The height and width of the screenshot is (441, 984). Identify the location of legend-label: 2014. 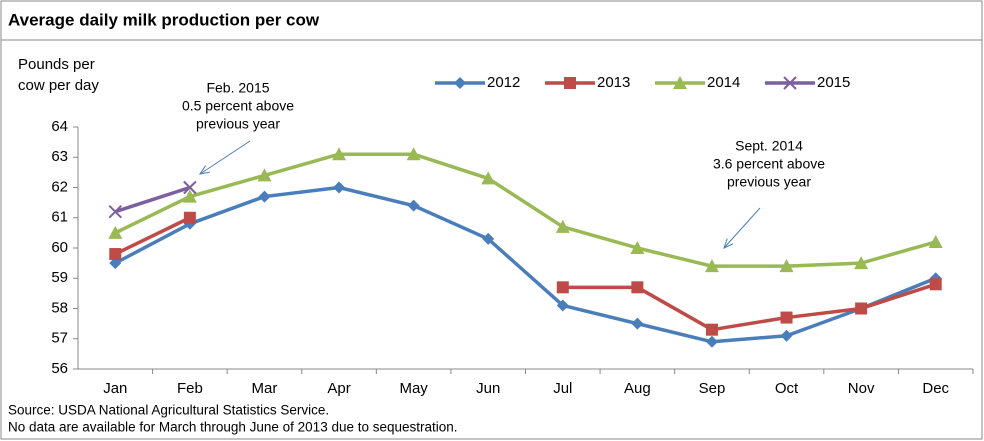
(723, 82).